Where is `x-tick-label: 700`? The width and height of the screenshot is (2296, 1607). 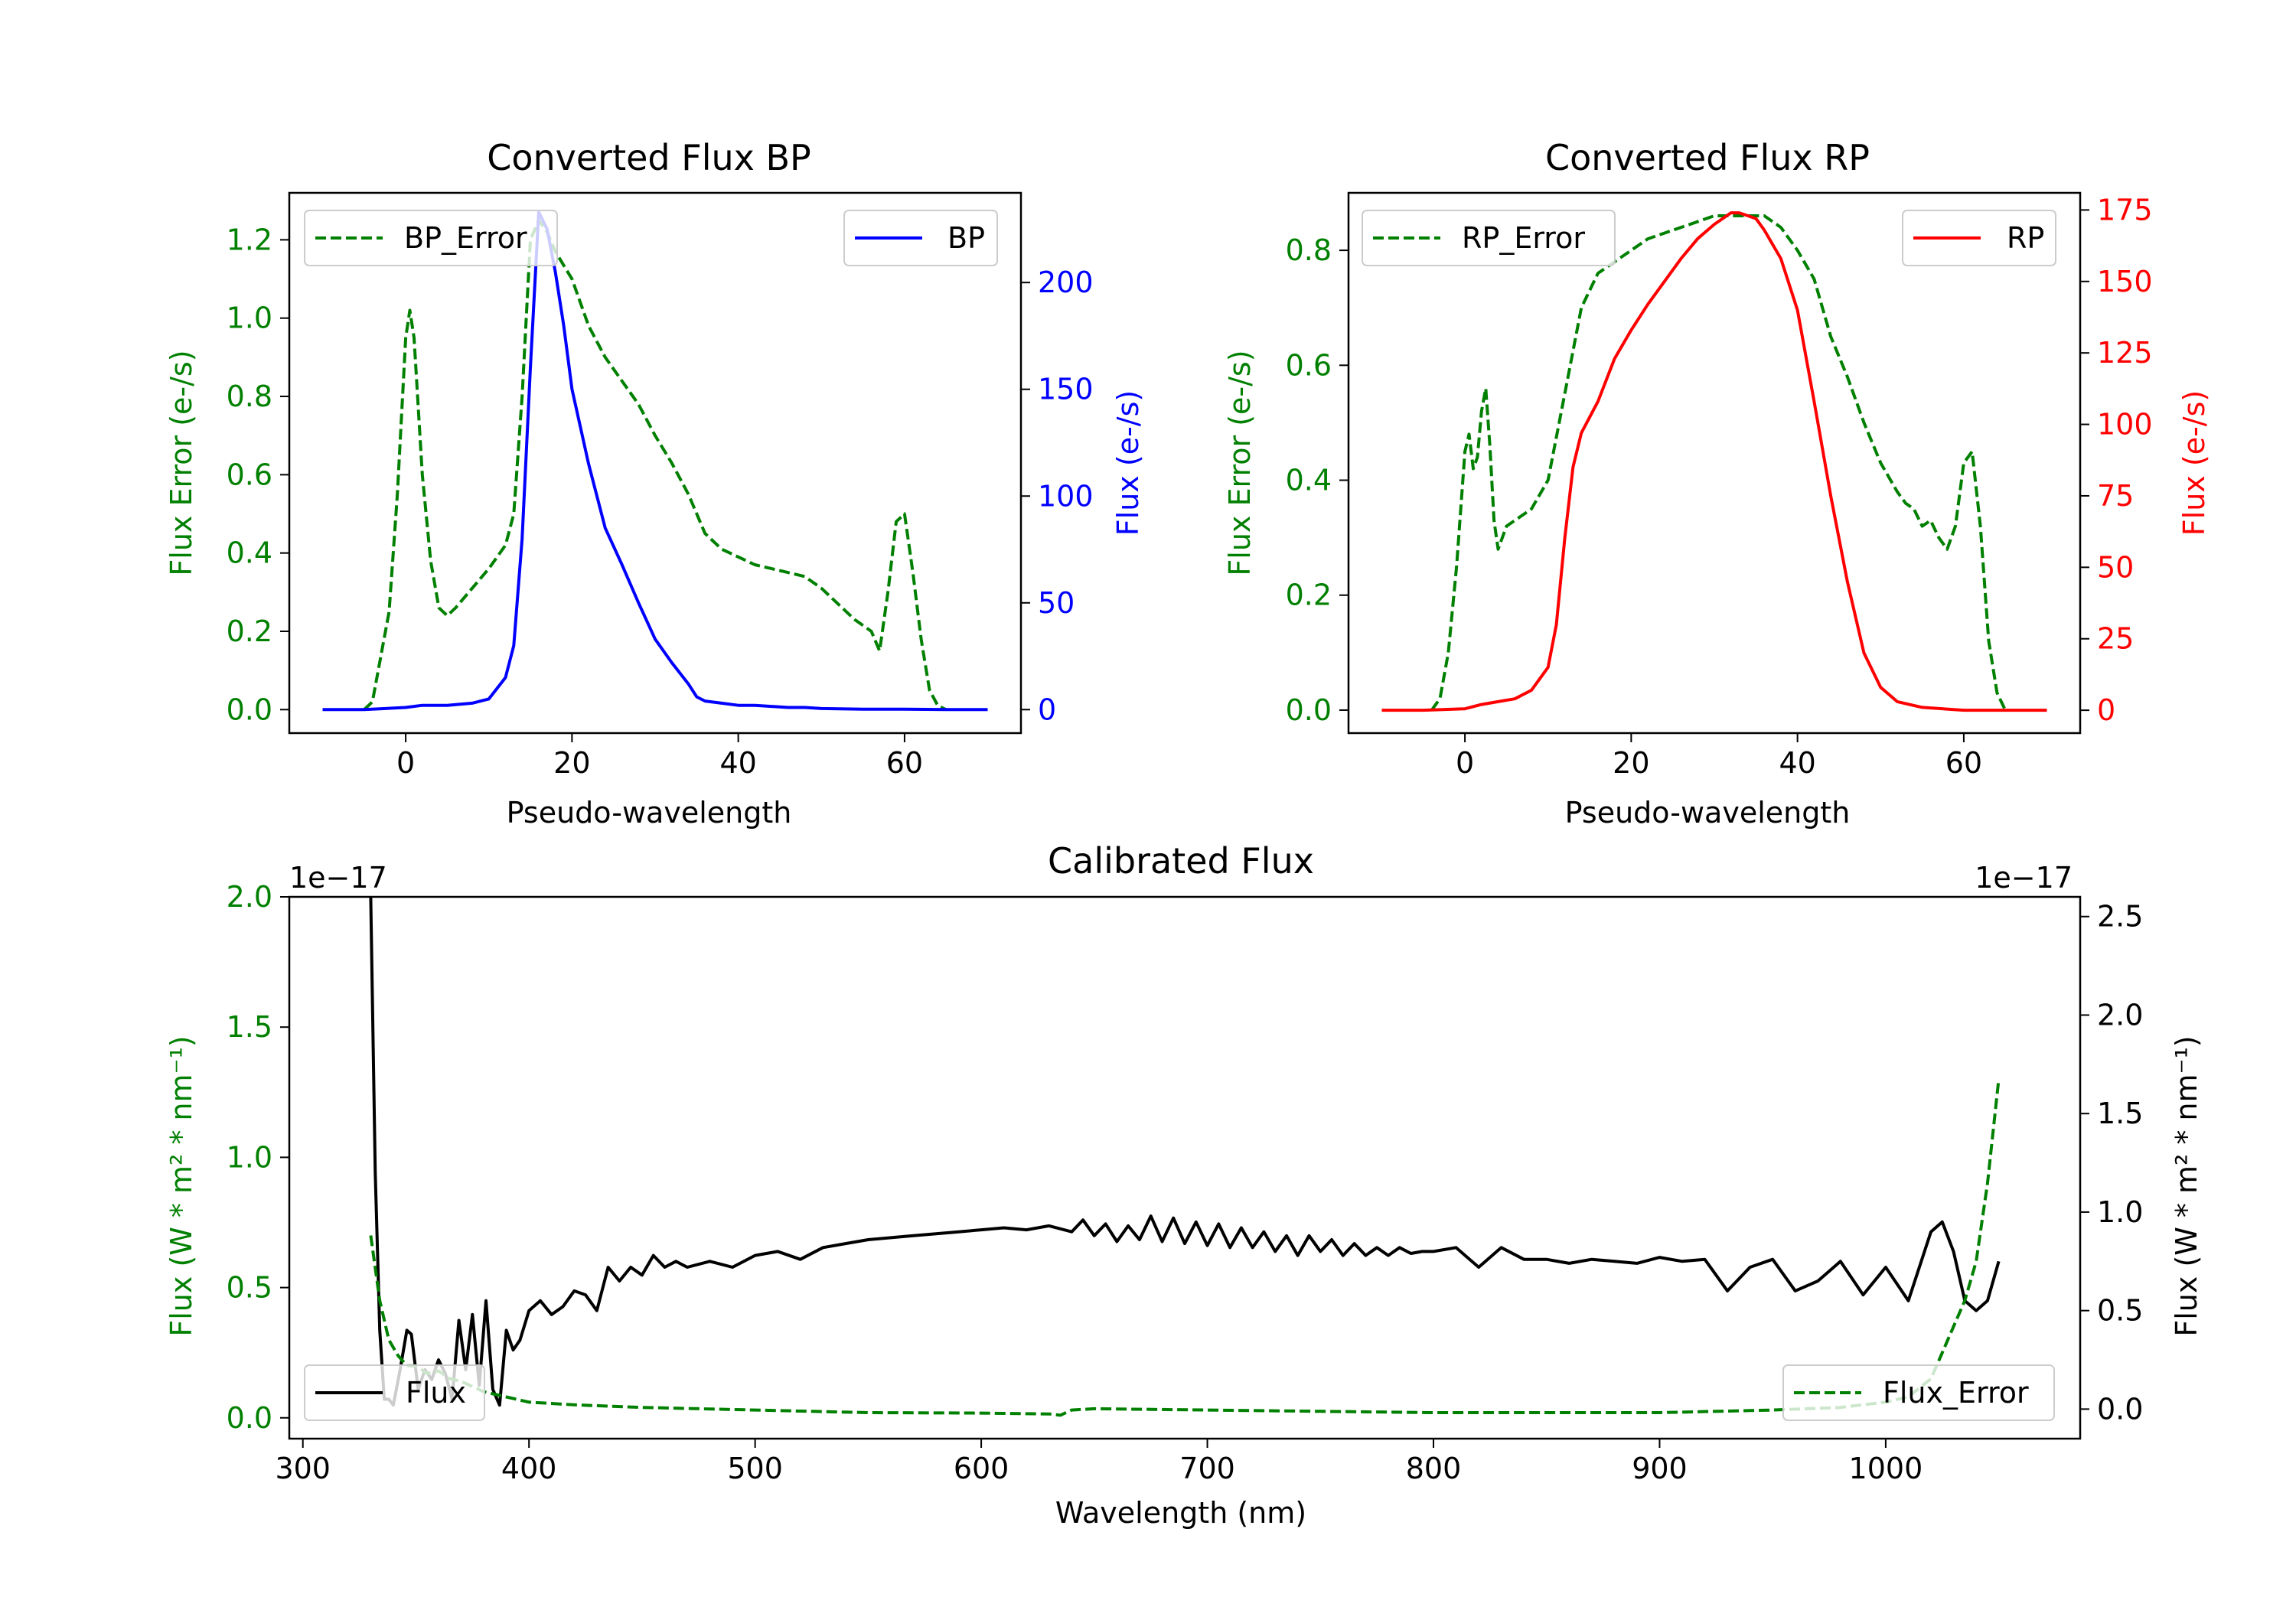
x-tick-label: 700 is located at coordinates (1207, 1468).